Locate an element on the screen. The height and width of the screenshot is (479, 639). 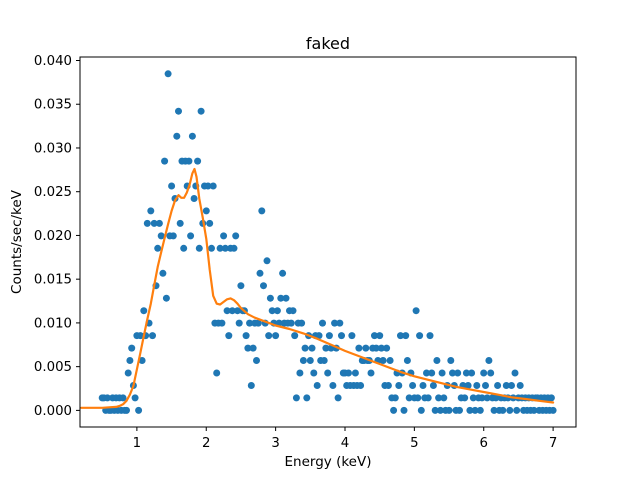
y-tick-label: 0.010 is located at coordinates (53, 323).